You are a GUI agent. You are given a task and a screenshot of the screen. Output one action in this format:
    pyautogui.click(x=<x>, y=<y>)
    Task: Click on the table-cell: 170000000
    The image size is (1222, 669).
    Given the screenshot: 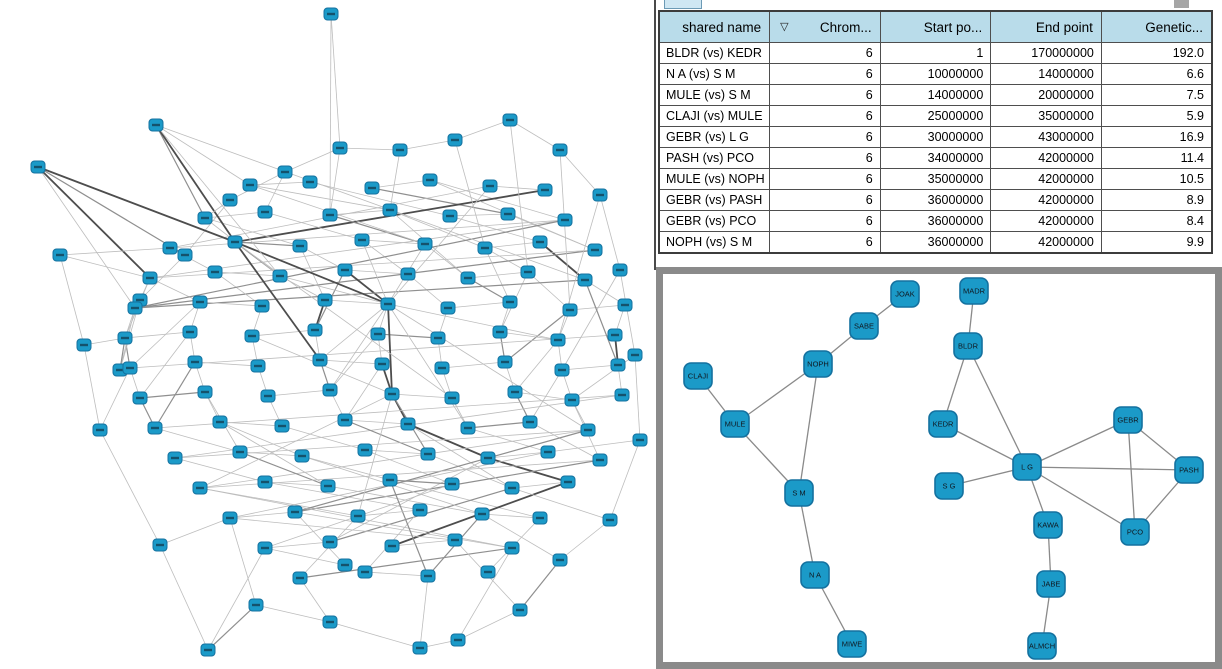 What is the action you would take?
    pyautogui.click(x=1046, y=53)
    